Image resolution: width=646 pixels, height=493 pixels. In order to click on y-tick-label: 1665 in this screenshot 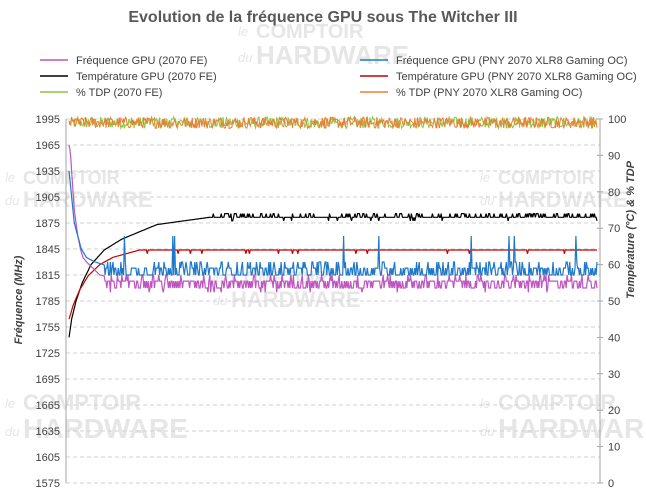, I will do `click(48, 406)`.